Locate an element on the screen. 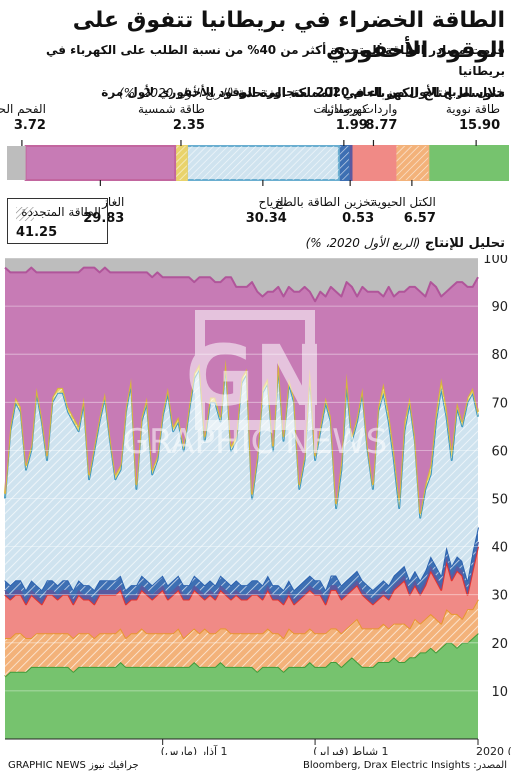 The width and height of the screenshot is (515, 779). bar-value-storage: 0.53 is located at coordinates (358, 218).